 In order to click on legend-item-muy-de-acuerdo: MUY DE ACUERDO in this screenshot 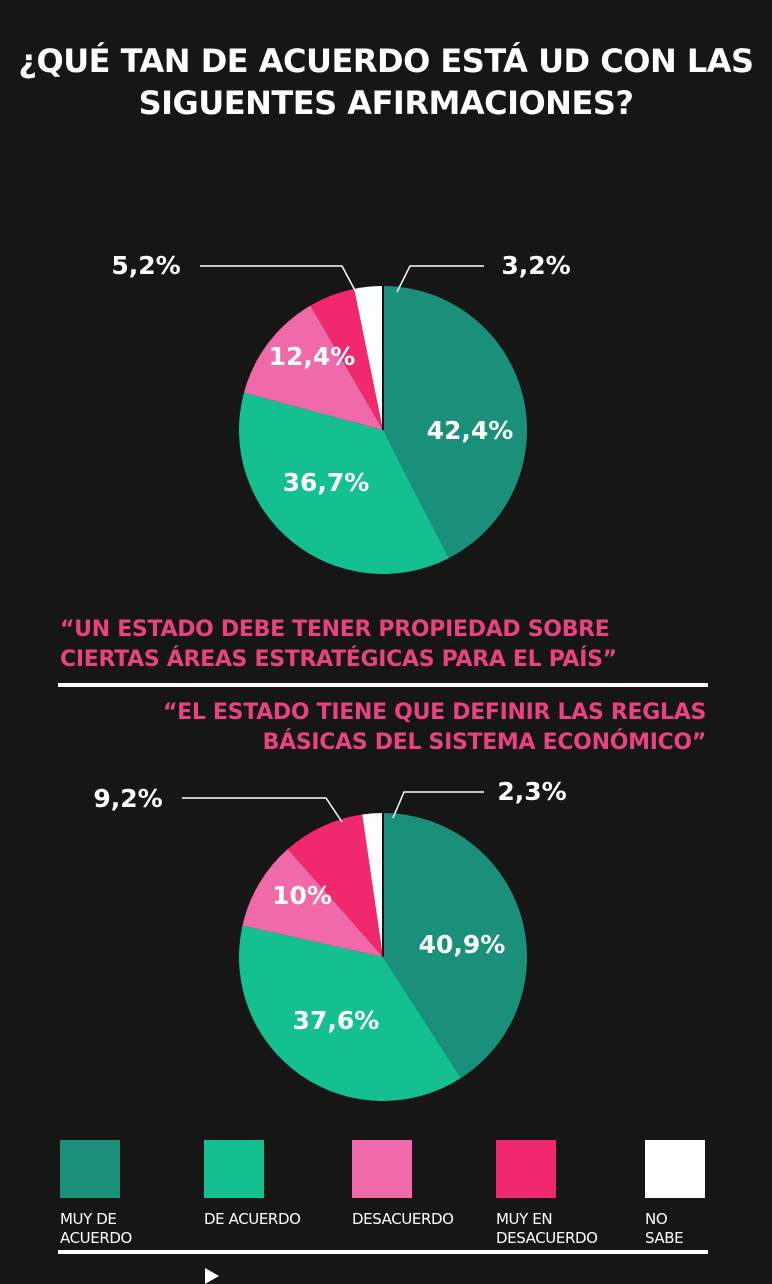, I will do `click(125, 1194)`.